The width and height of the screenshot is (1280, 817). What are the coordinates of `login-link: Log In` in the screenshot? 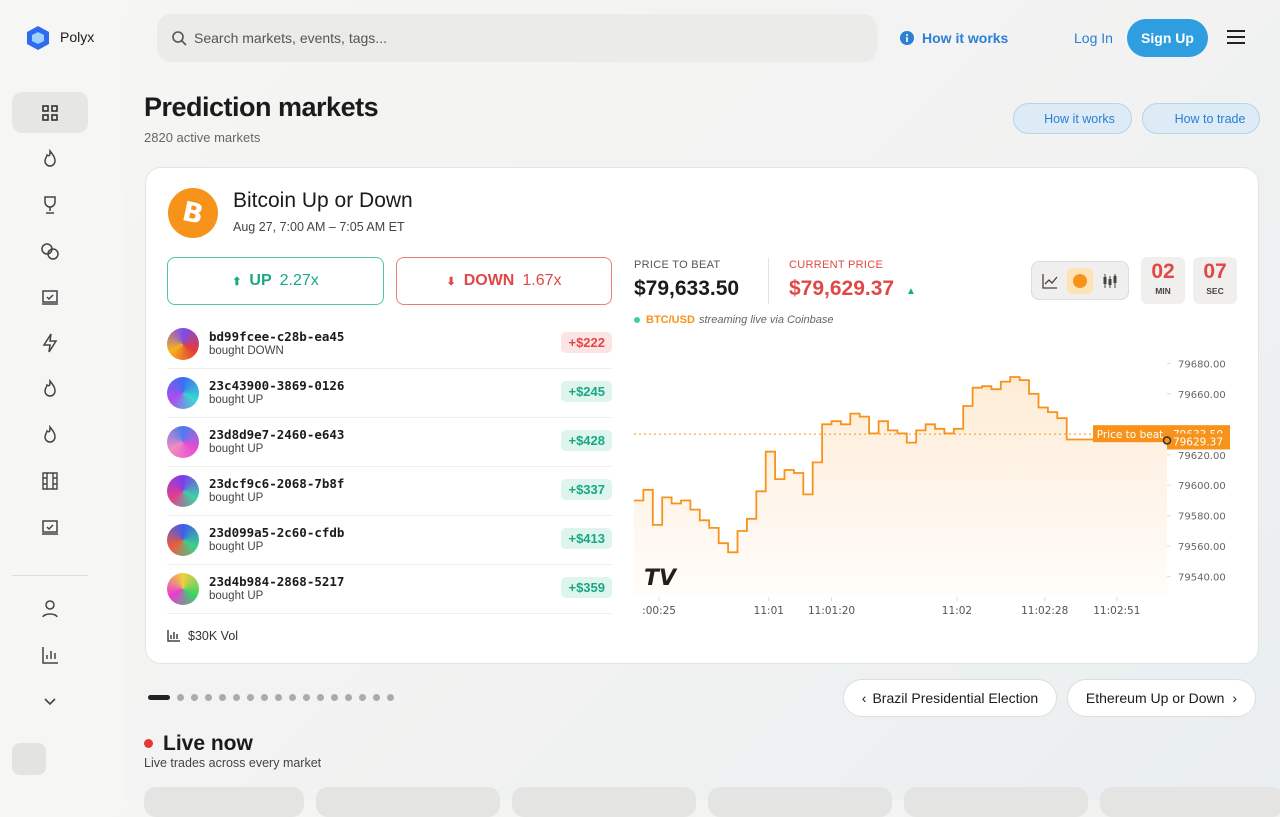 It's located at (1093, 38).